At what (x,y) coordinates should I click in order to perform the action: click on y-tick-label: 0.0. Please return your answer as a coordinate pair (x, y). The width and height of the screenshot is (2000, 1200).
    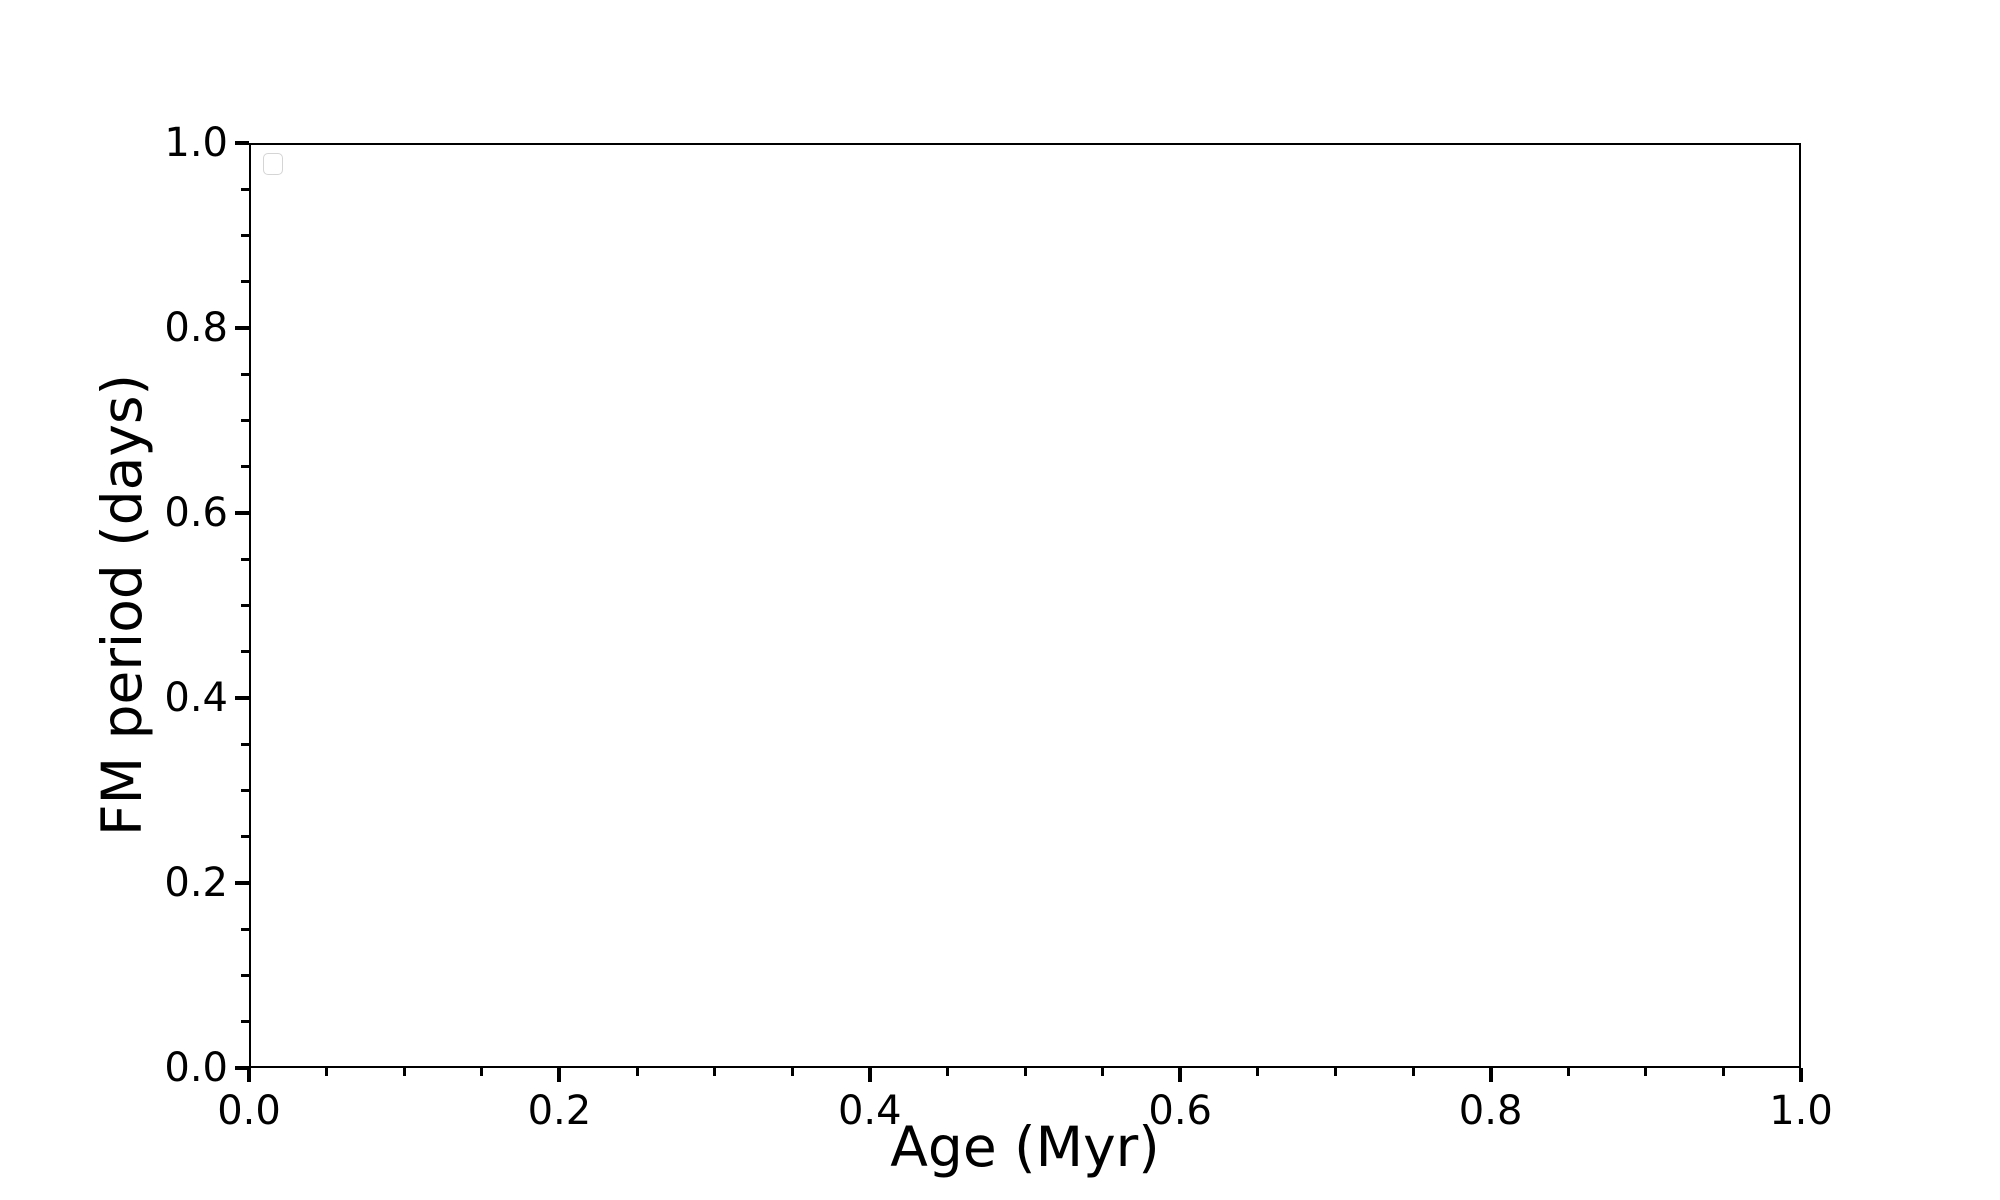
    Looking at the image, I should click on (196, 1068).